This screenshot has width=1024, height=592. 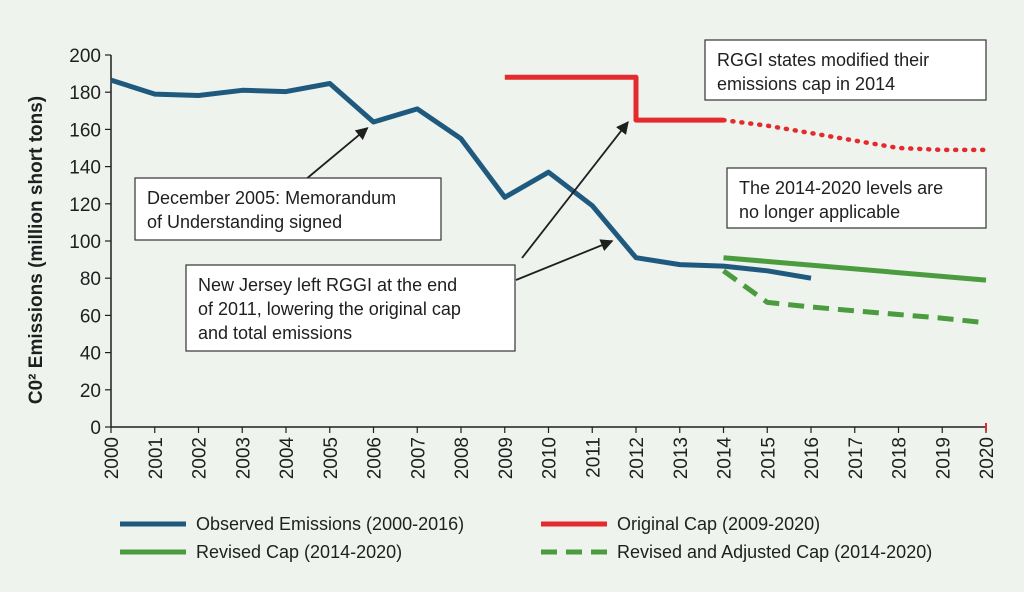 What do you see at coordinates (768, 458) in the screenshot?
I see `x-tick-label: 2015` at bounding box center [768, 458].